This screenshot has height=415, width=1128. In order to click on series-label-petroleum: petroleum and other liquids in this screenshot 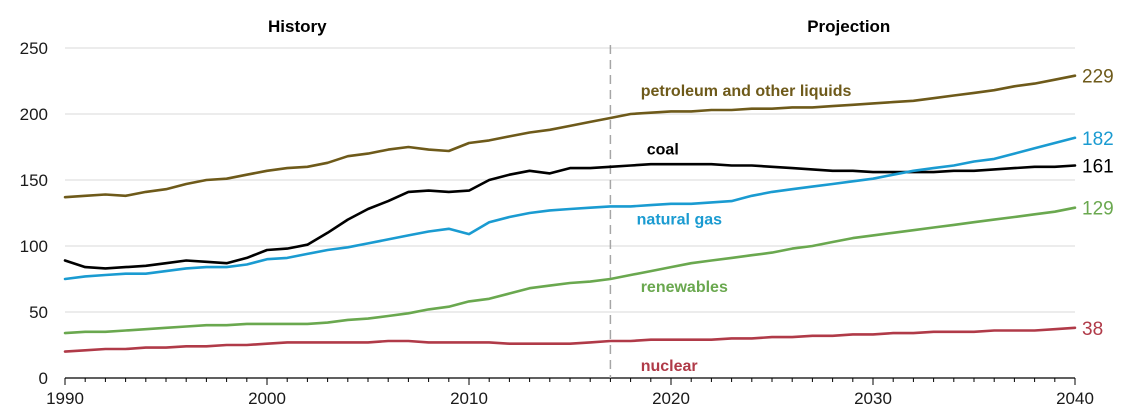, I will do `click(746, 91)`.